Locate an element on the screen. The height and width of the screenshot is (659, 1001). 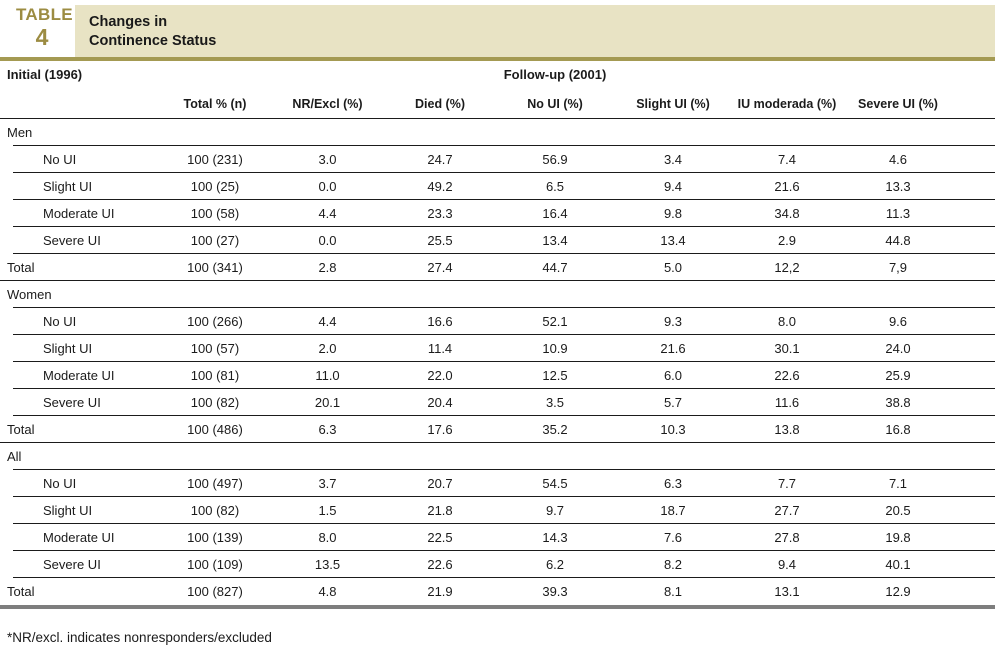
value-cell: 16.8 is located at coordinates (898, 429).